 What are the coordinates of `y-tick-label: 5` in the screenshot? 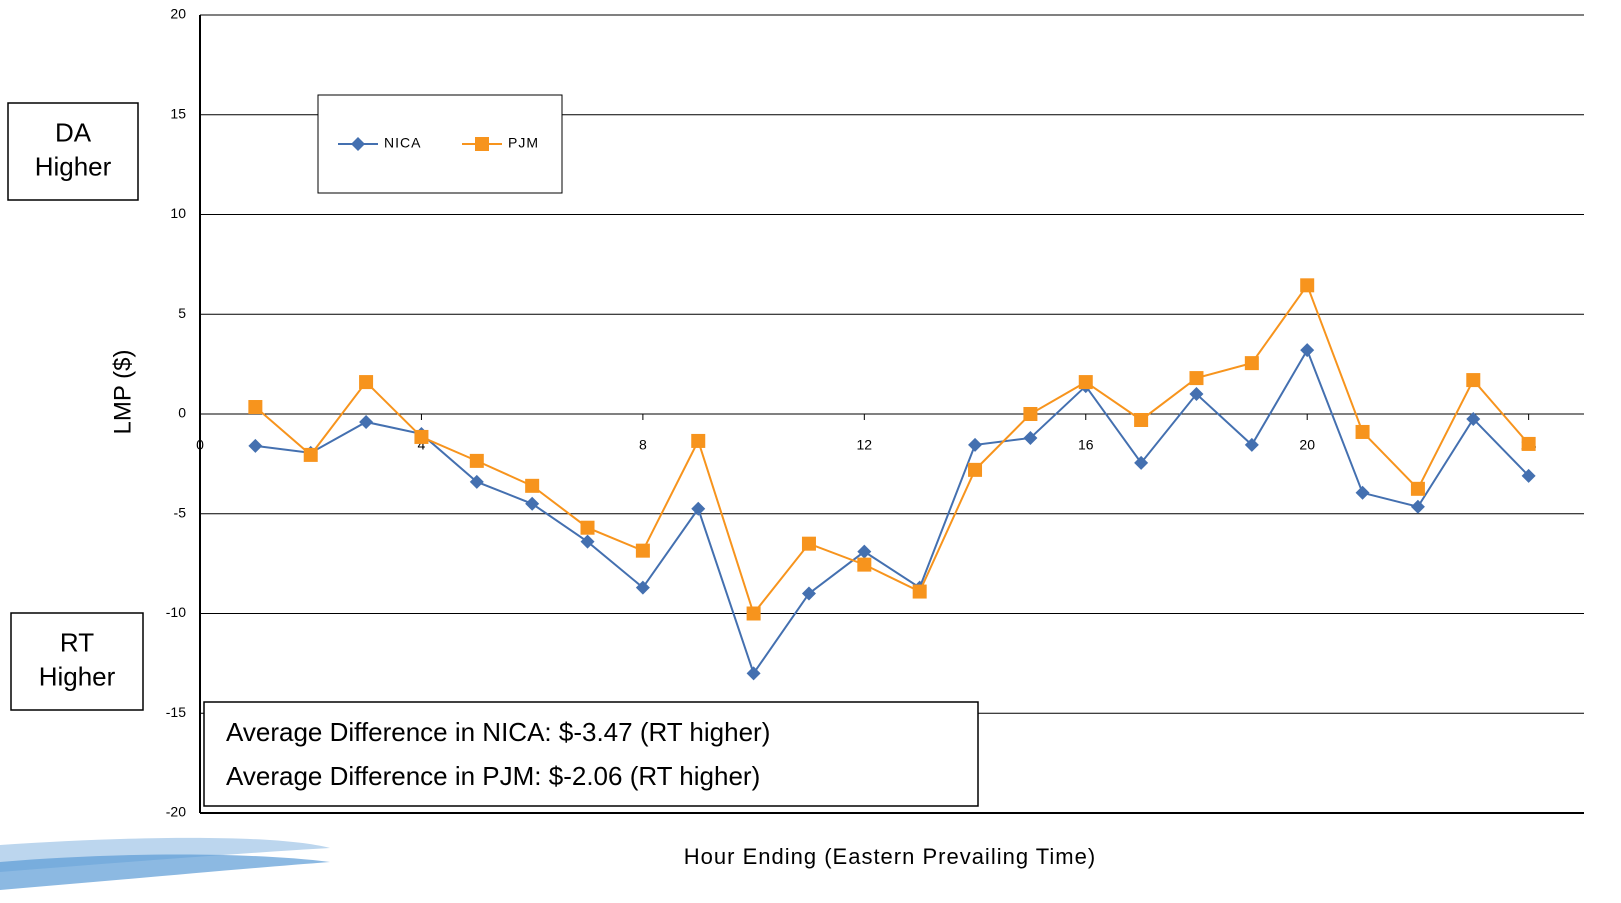 It's located at (182, 313).